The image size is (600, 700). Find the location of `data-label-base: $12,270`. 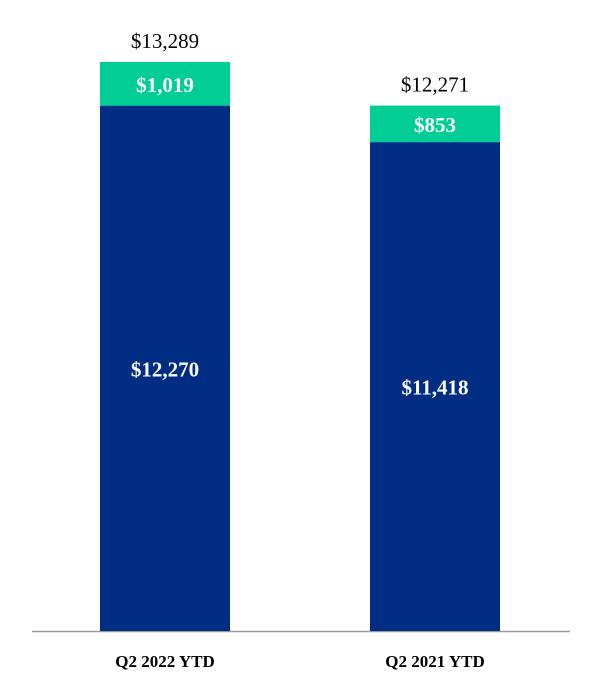

data-label-base: $12,270 is located at coordinates (165, 369).